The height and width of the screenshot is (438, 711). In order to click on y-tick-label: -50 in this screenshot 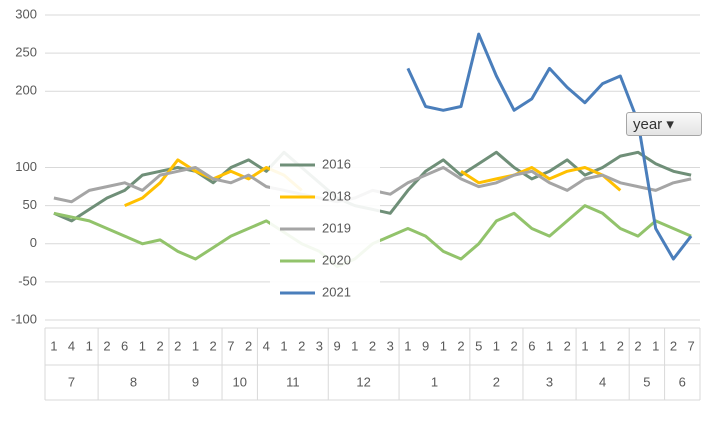, I will do `click(27, 280)`.